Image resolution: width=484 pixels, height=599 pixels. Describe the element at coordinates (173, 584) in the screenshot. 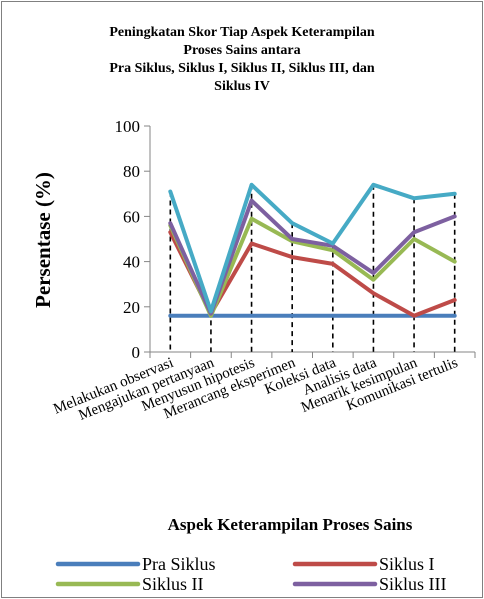

I see `legend-label: Siklus II` at that location.